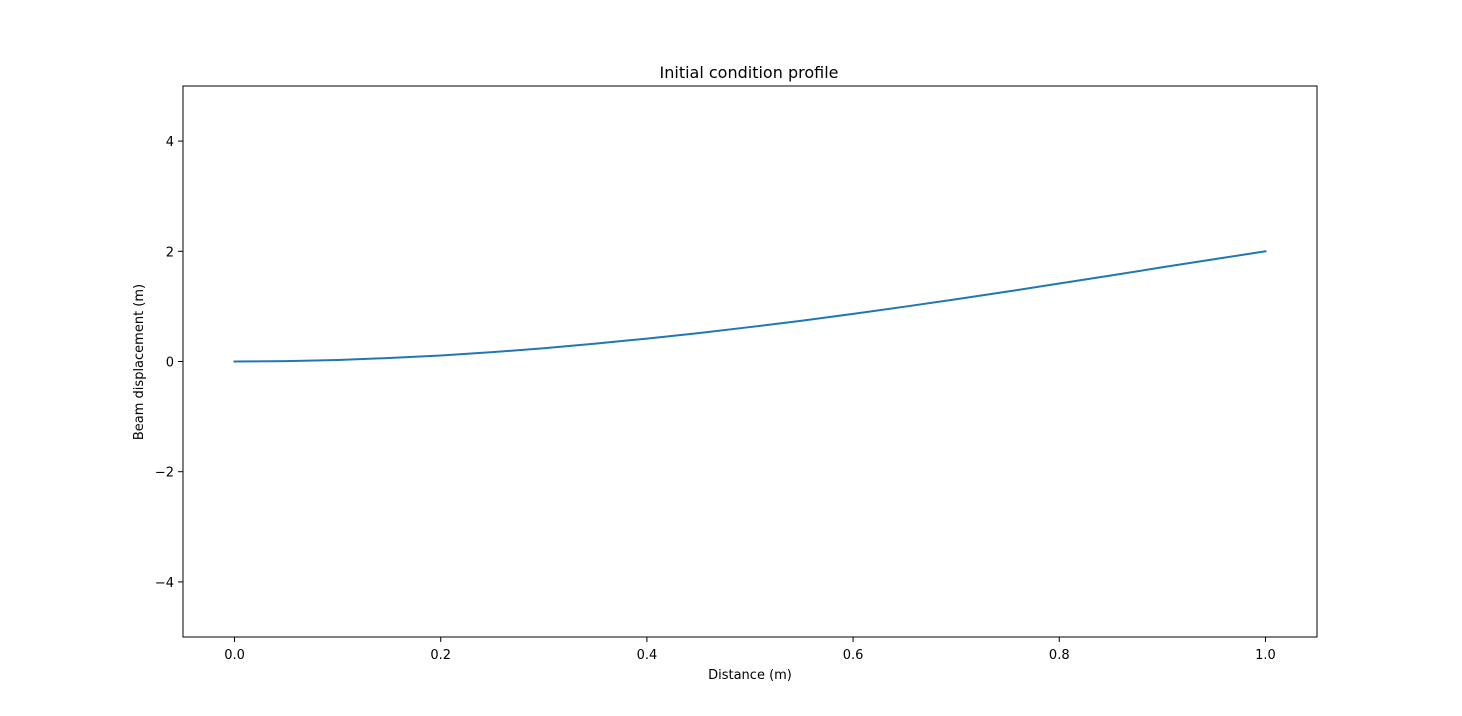 This screenshot has height=716, width=1462. What do you see at coordinates (1265, 655) in the screenshot?
I see `x-tick-label: 1.0` at bounding box center [1265, 655].